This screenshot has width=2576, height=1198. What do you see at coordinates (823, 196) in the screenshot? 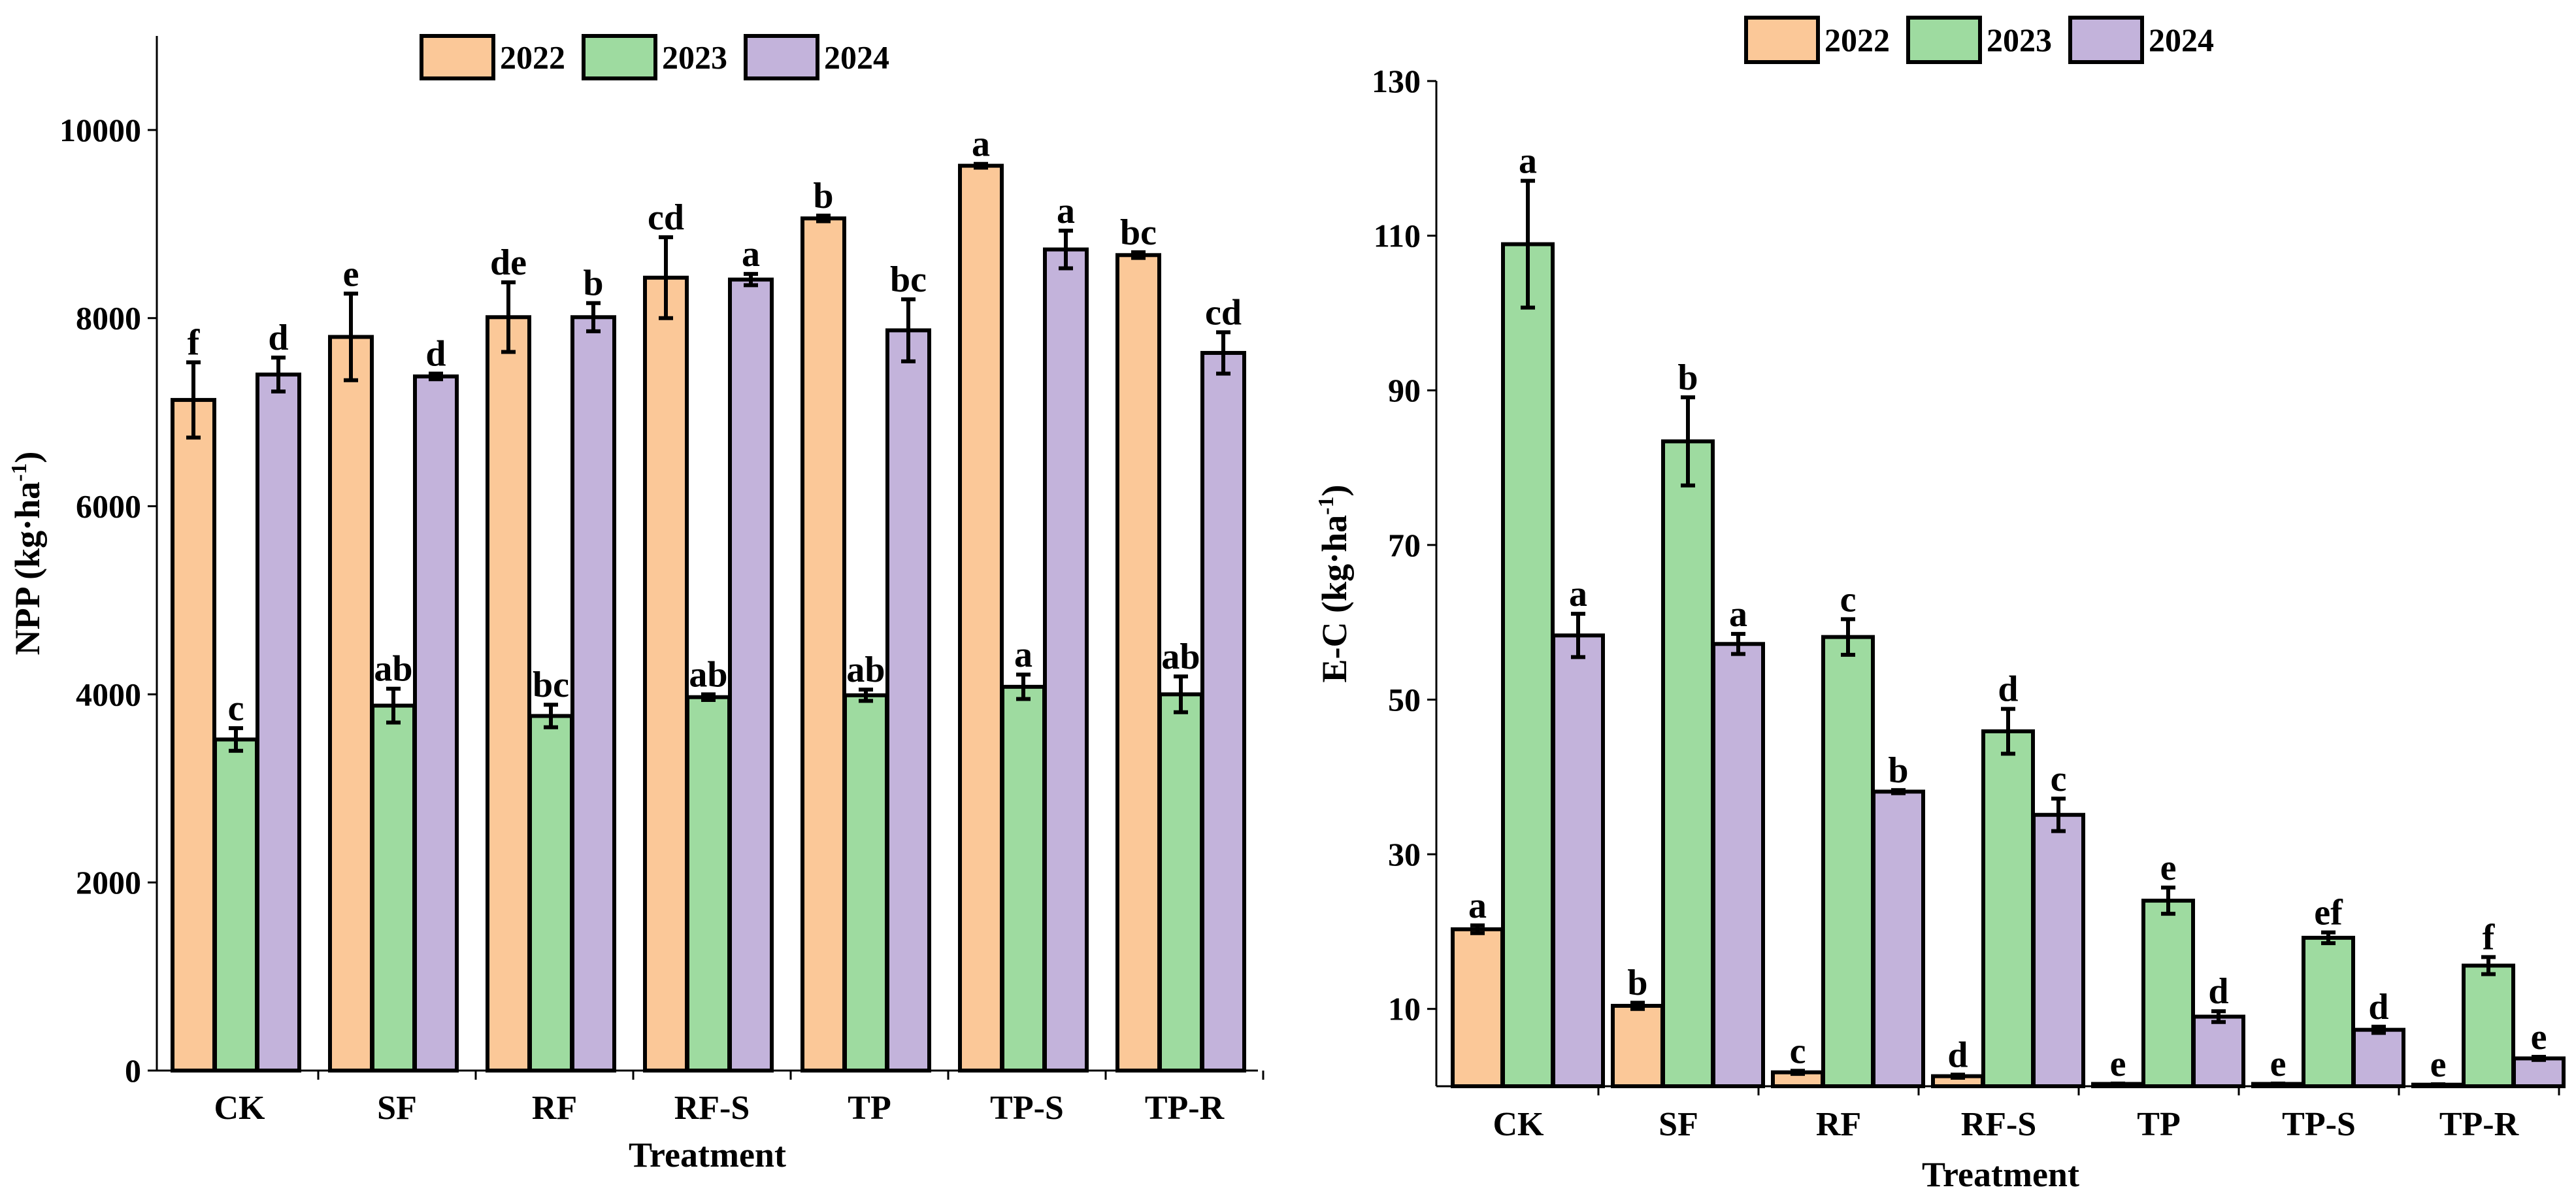
I see `sig-letter-tp-2022: b` at bounding box center [823, 196].